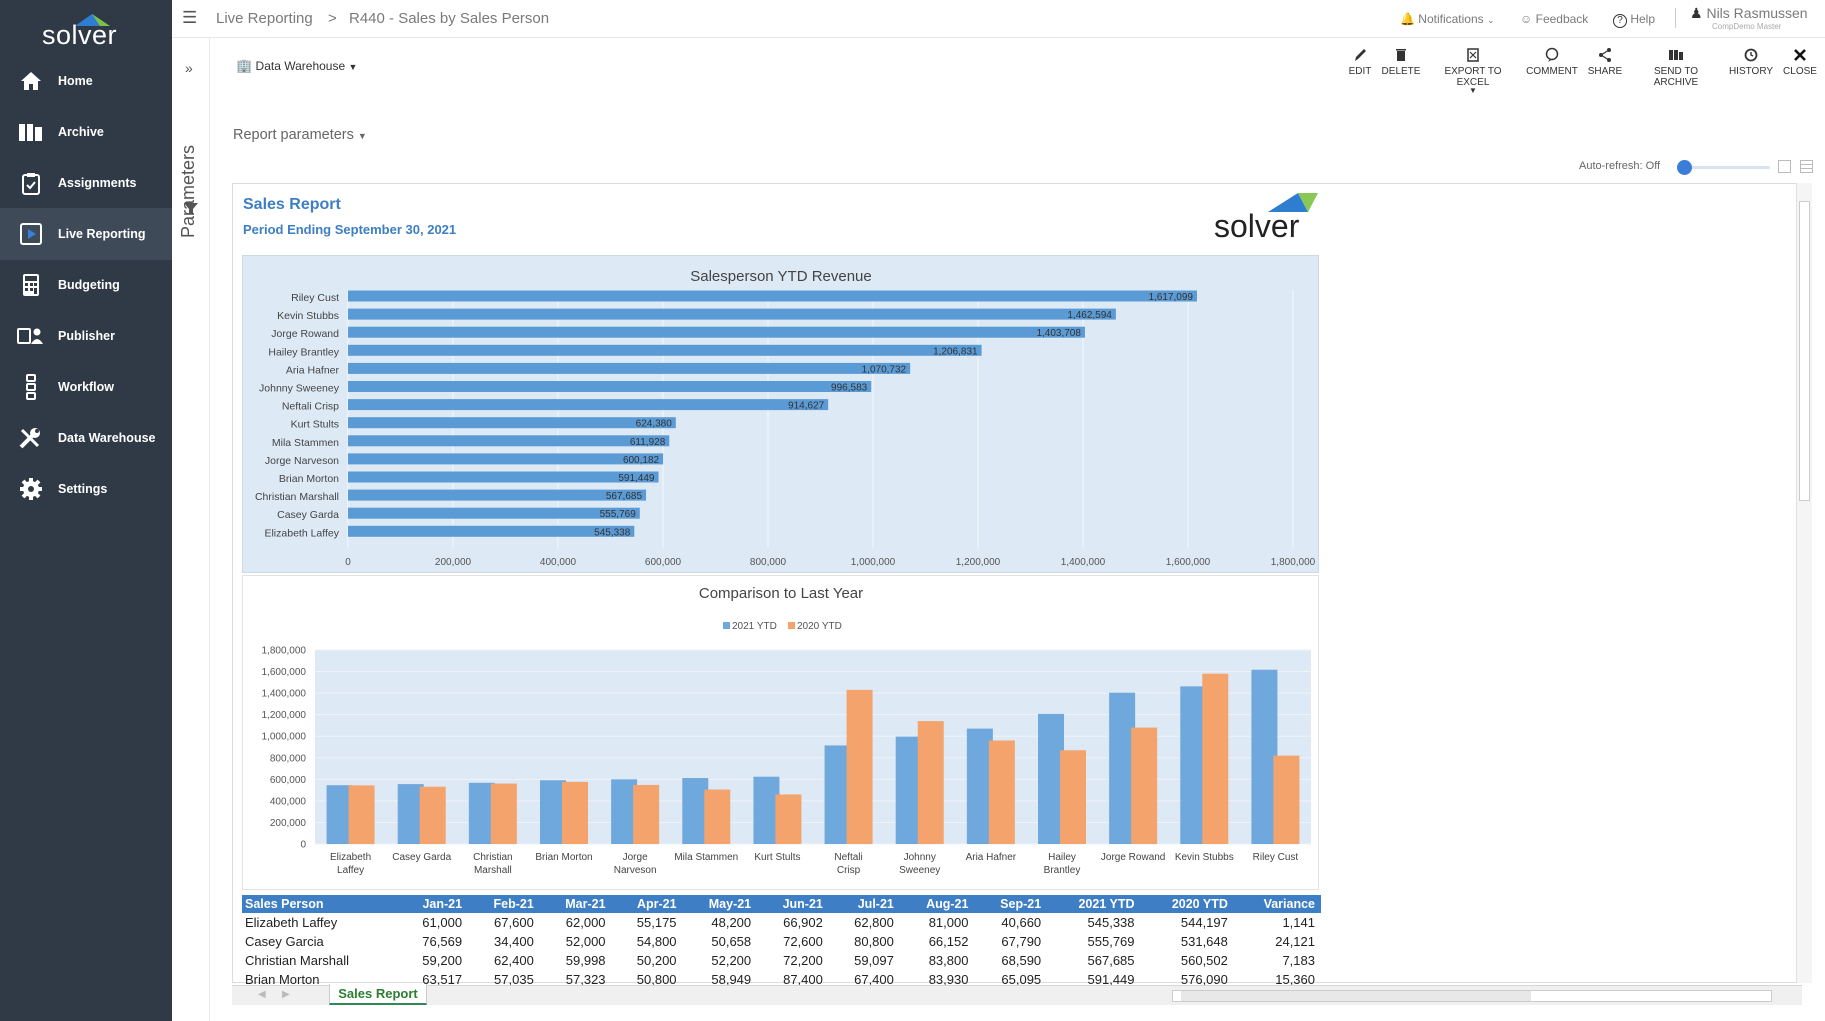 This screenshot has width=1825, height=1021. Describe the element at coordinates (1749, 13) in the screenshot. I see `user-menu: ♟ Nils Rasmussen` at that location.